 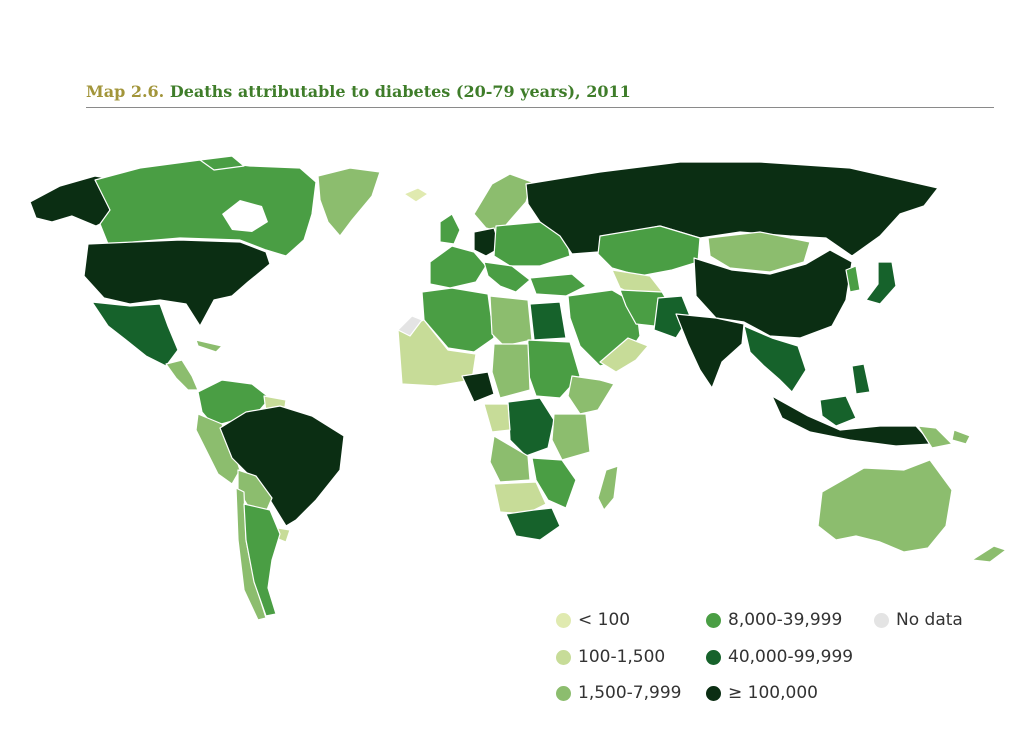 What do you see at coordinates (548, 321) in the screenshot?
I see `region-egypt` at bounding box center [548, 321].